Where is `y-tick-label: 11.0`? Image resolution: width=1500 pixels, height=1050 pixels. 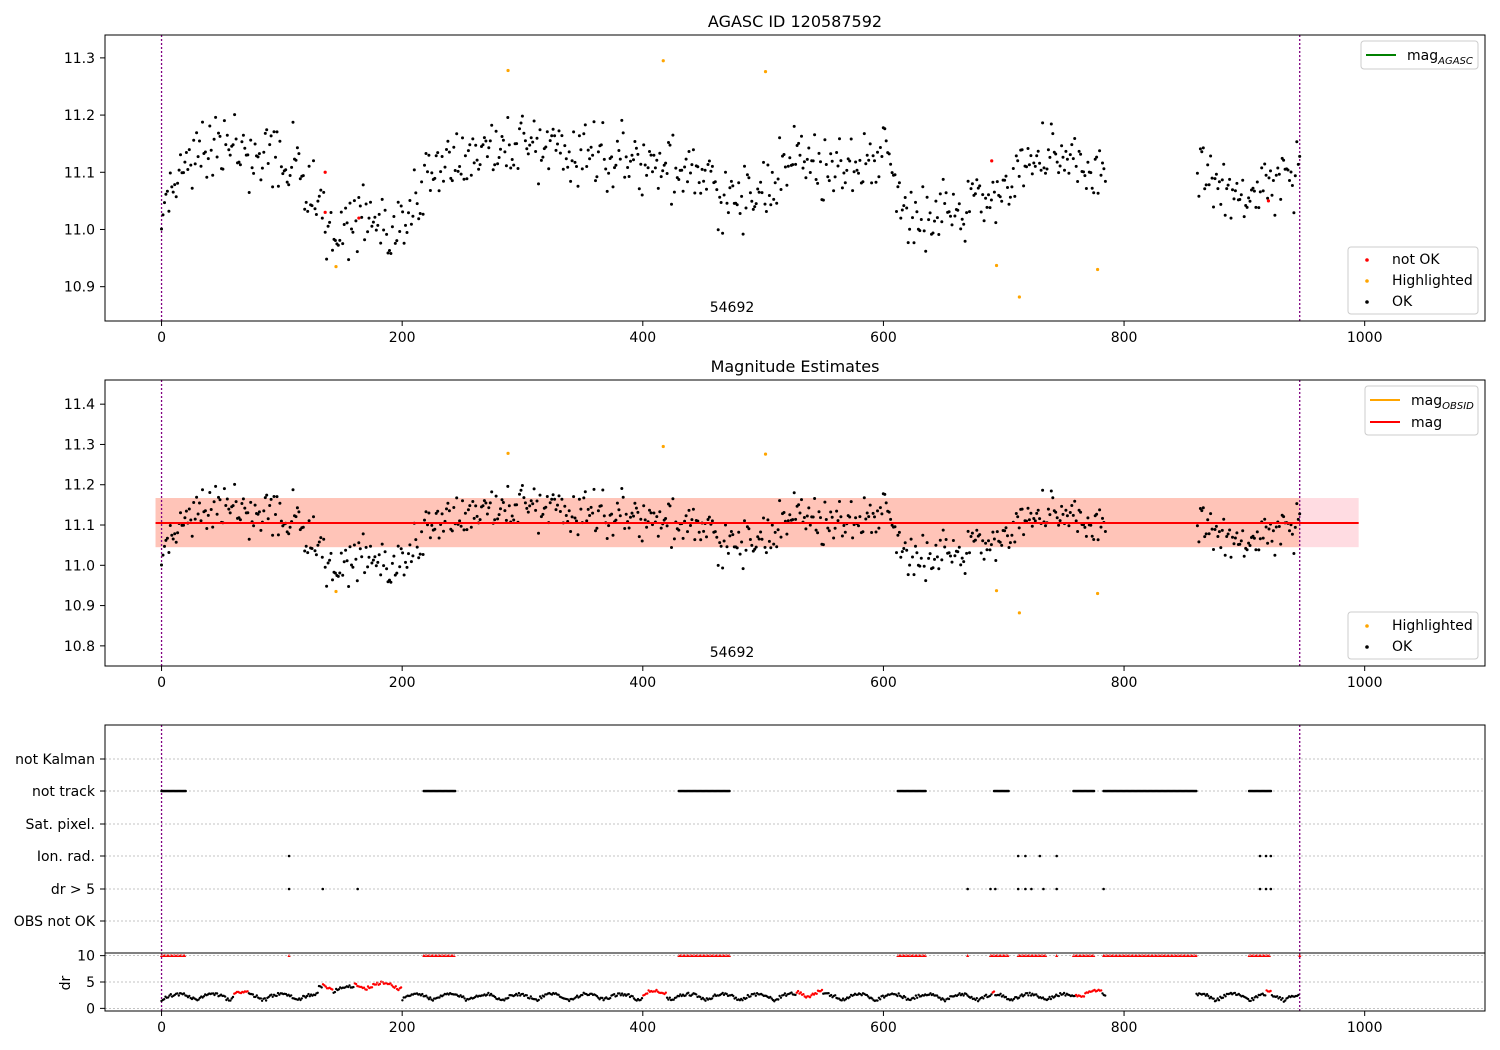 y-tick-label: 11.0 is located at coordinates (79, 230).